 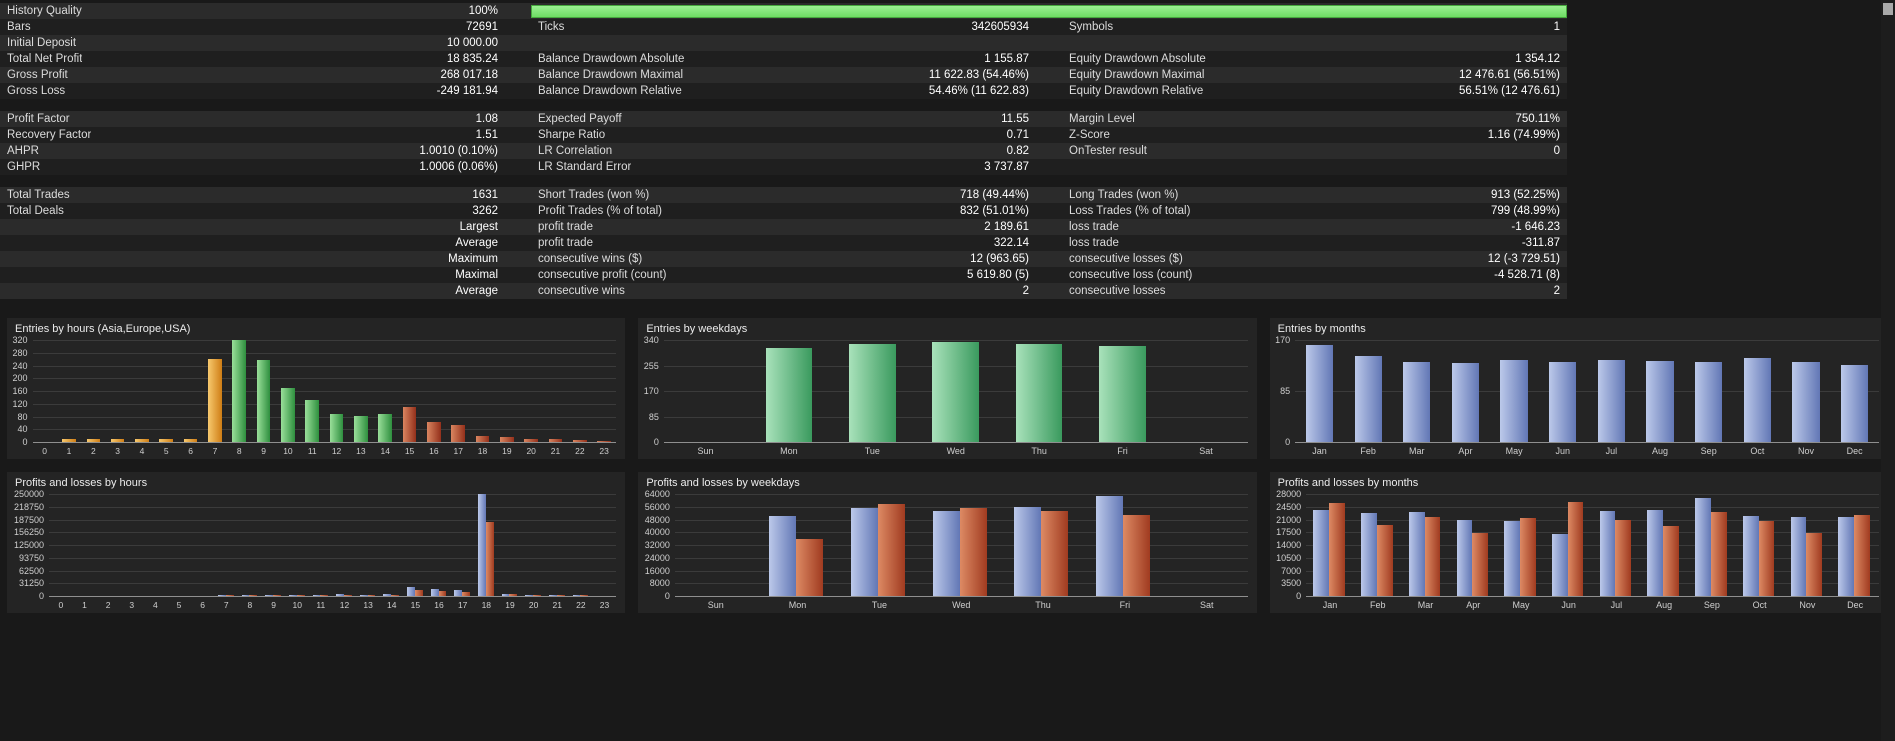 I want to click on bar-Wed-loss, so click(x=973, y=552).